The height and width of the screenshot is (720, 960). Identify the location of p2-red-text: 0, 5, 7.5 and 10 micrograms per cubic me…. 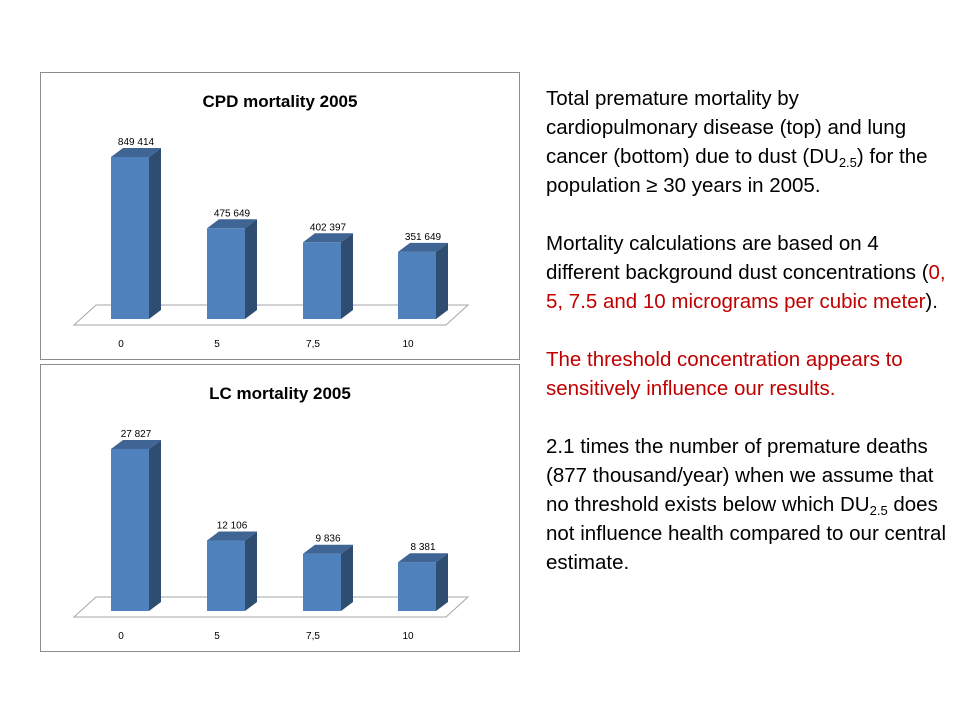
(746, 287).